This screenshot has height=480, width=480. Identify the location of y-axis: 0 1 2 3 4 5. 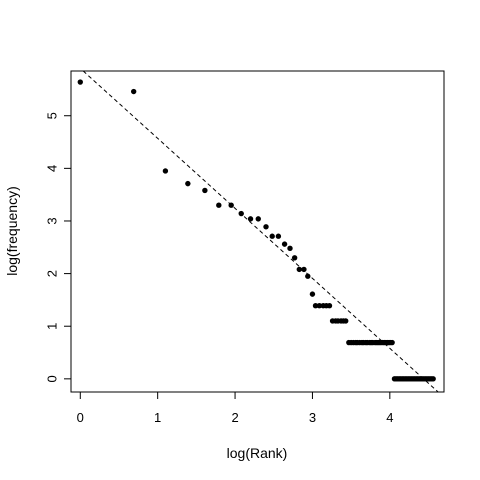
(58, 247).